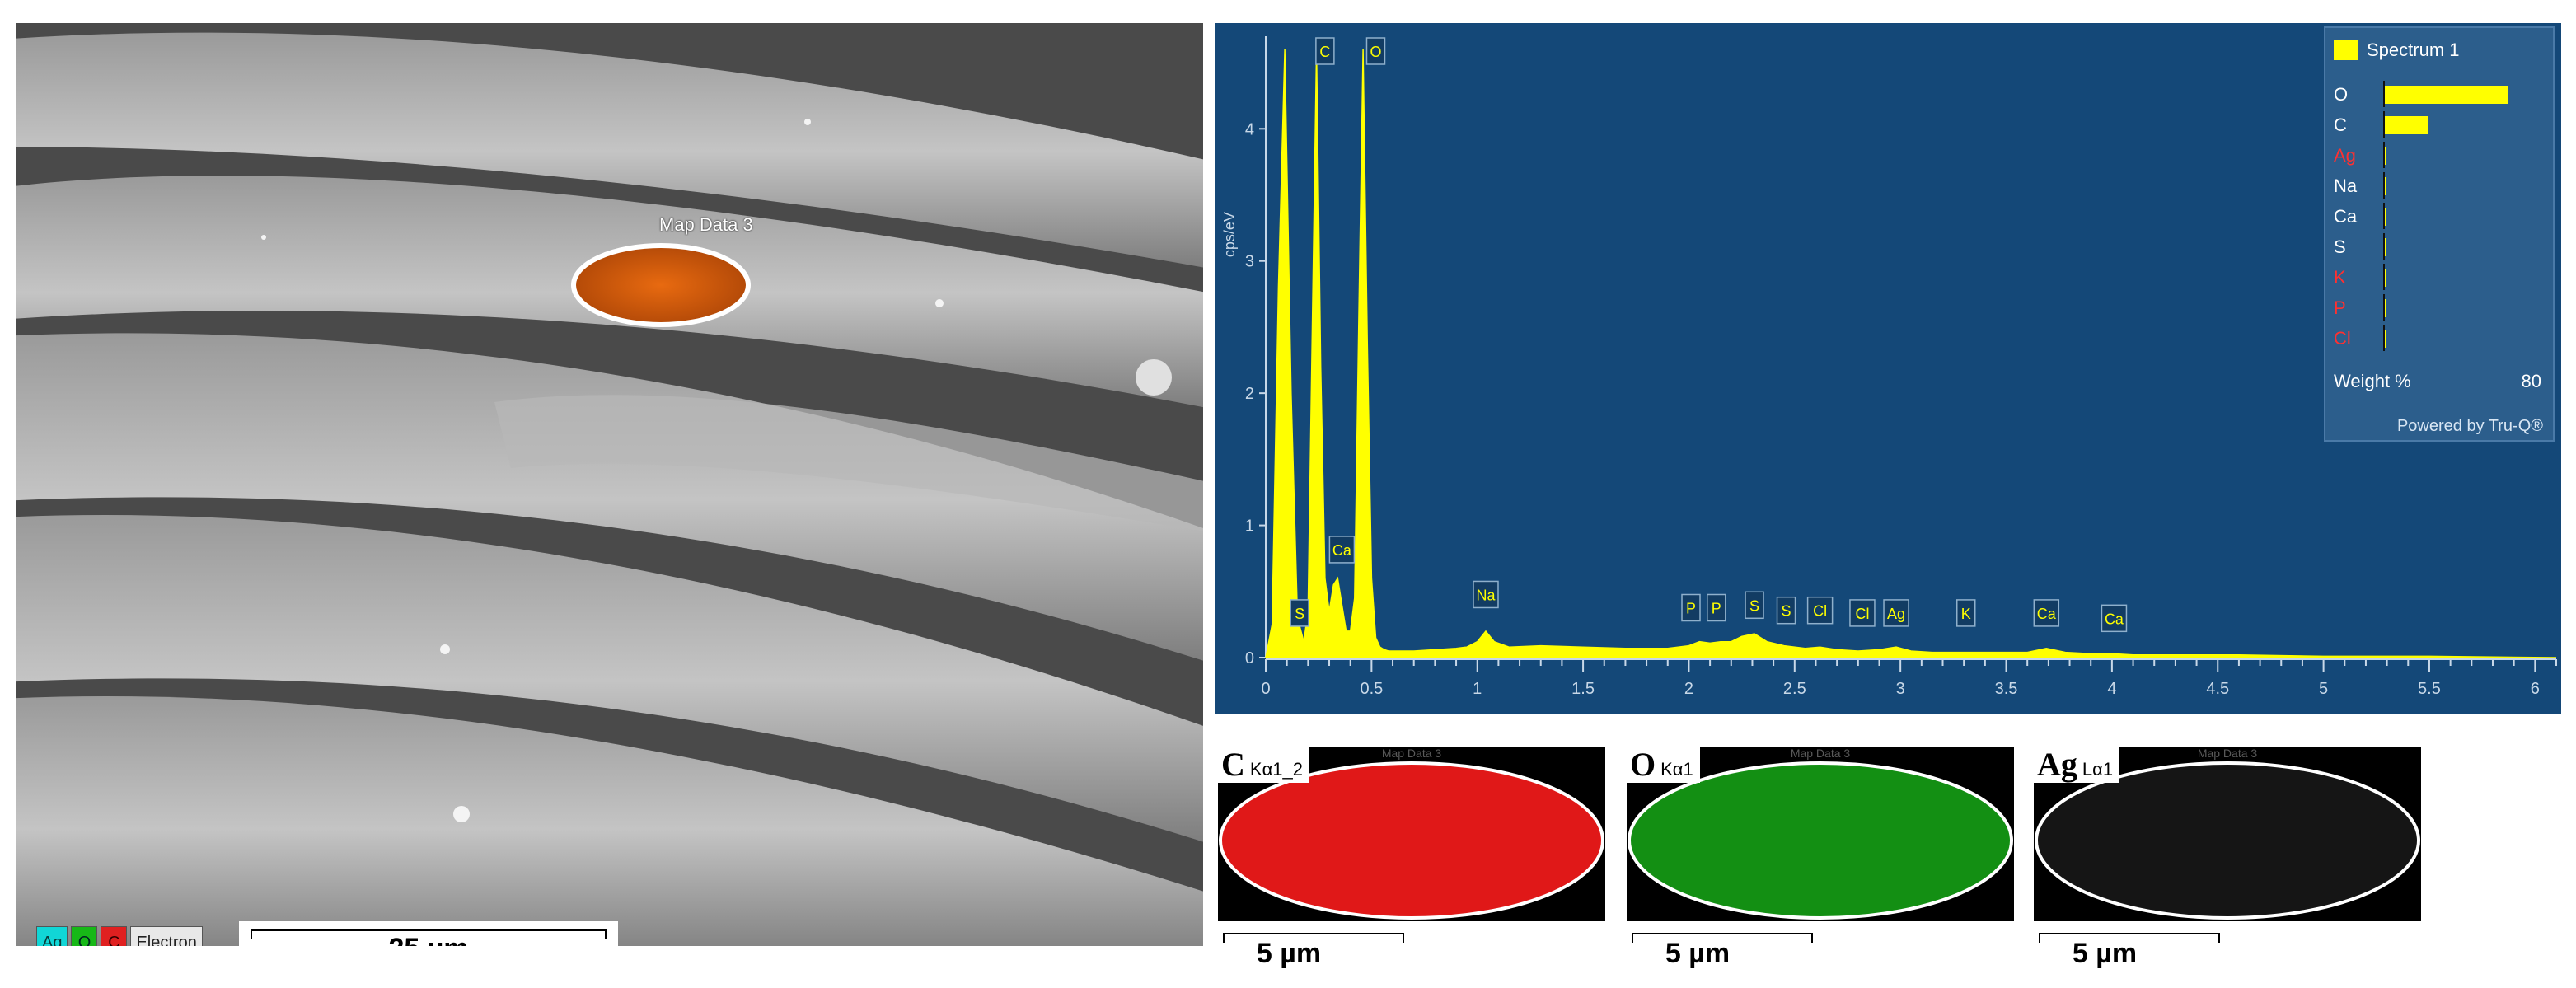 This screenshot has height=988, width=2576. Describe the element at coordinates (2441, 155) in the screenshot. I see `legend-row-ag: Ag` at that location.